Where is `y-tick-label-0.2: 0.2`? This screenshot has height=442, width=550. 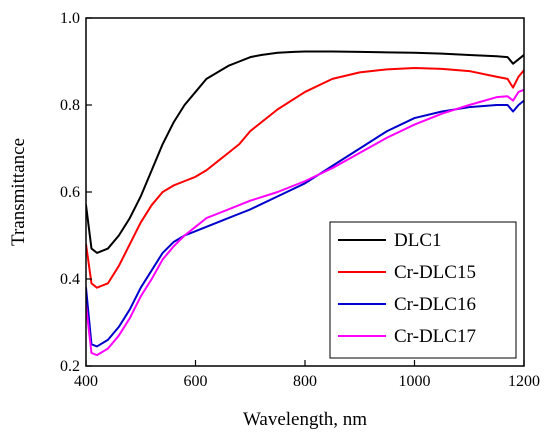
y-tick-label-0.2: 0.2 is located at coordinates (70, 366).